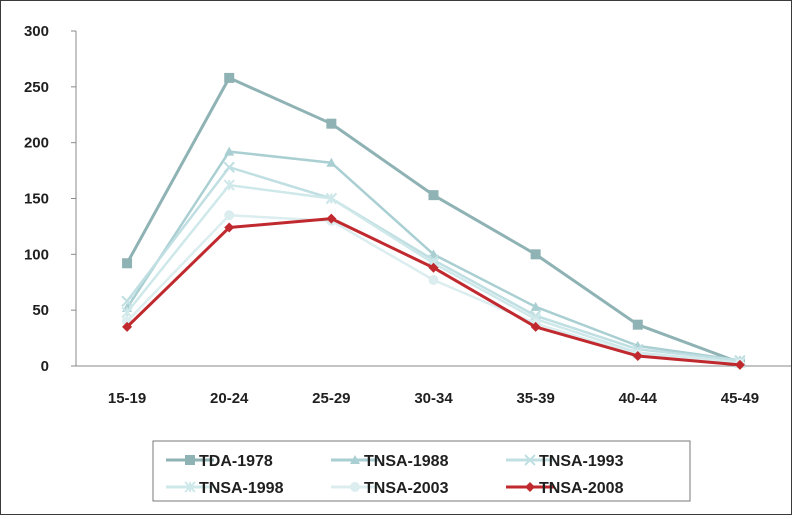  Describe the element at coordinates (36, 31) in the screenshot. I see `y-tick-label: 300` at that location.